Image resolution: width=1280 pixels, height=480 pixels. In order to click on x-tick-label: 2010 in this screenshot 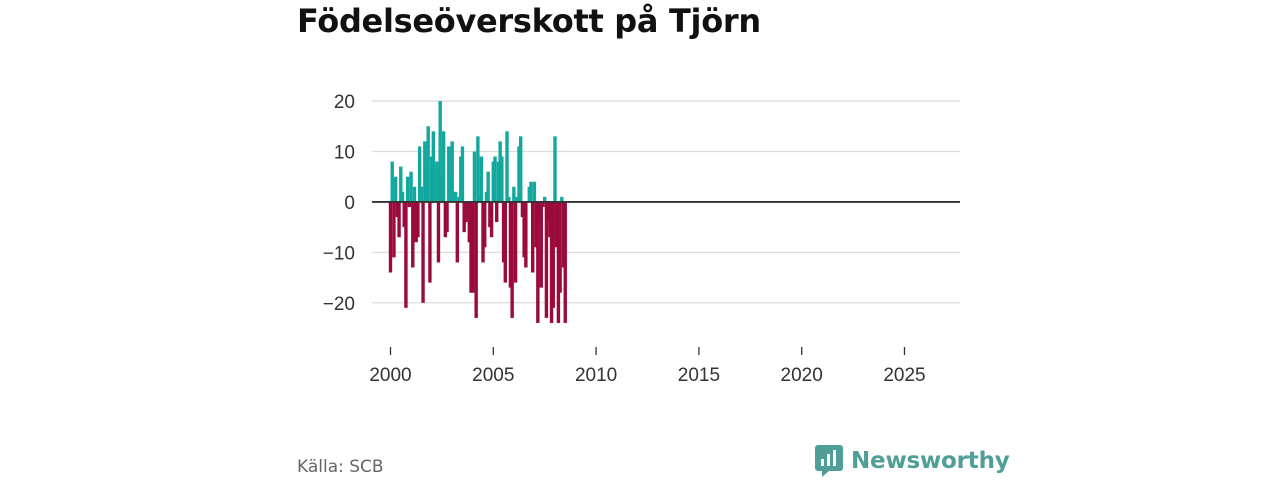, I will do `click(596, 375)`.